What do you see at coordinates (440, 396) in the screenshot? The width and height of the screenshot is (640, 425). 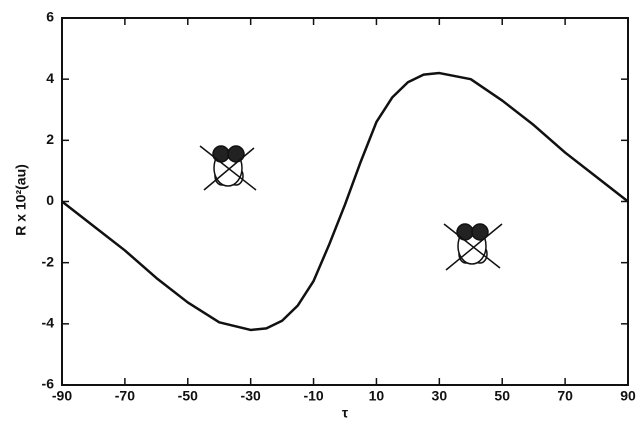 I see `x-tick-label: 30` at bounding box center [440, 396].